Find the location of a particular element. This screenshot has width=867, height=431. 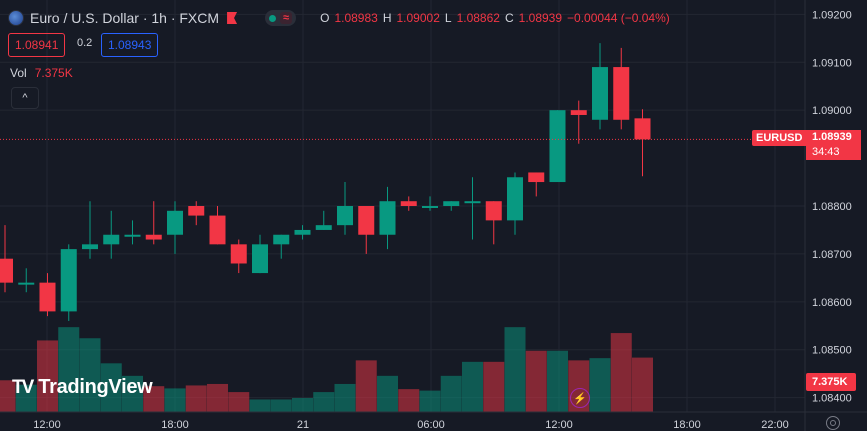

buy-button: 1.08943 is located at coordinates (130, 45).